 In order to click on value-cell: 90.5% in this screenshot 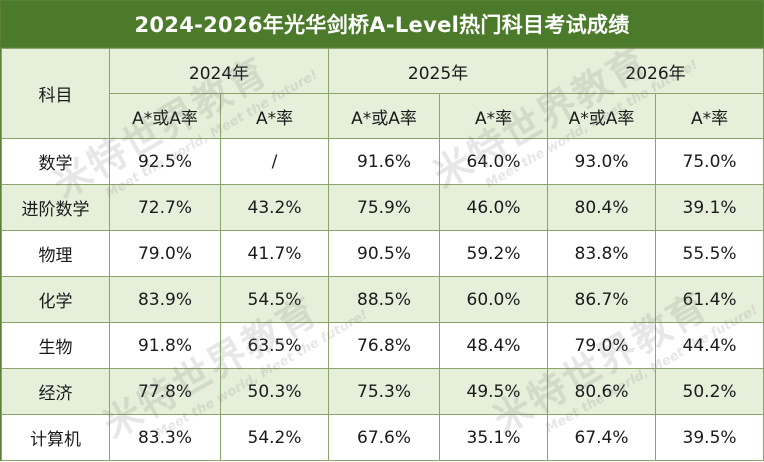, I will do `click(384, 253)`.